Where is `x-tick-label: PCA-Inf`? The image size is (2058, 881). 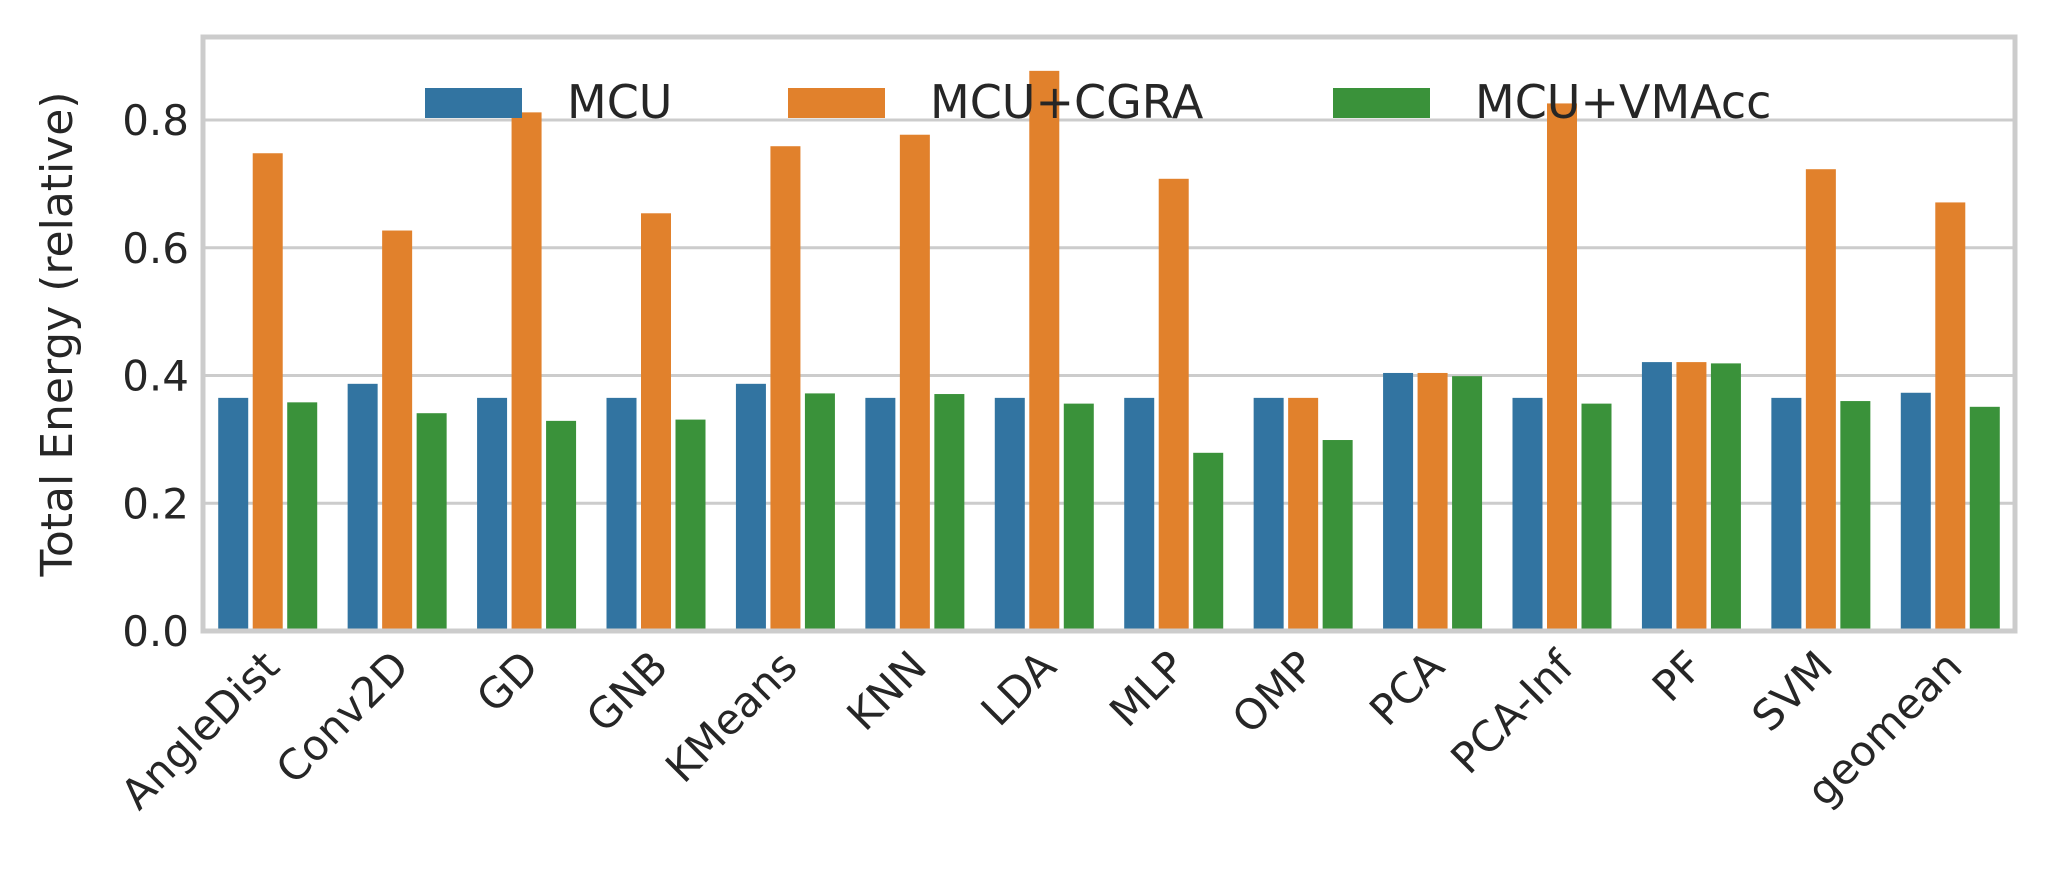
x-tick-label: PCA-Inf is located at coordinates (1512, 712).